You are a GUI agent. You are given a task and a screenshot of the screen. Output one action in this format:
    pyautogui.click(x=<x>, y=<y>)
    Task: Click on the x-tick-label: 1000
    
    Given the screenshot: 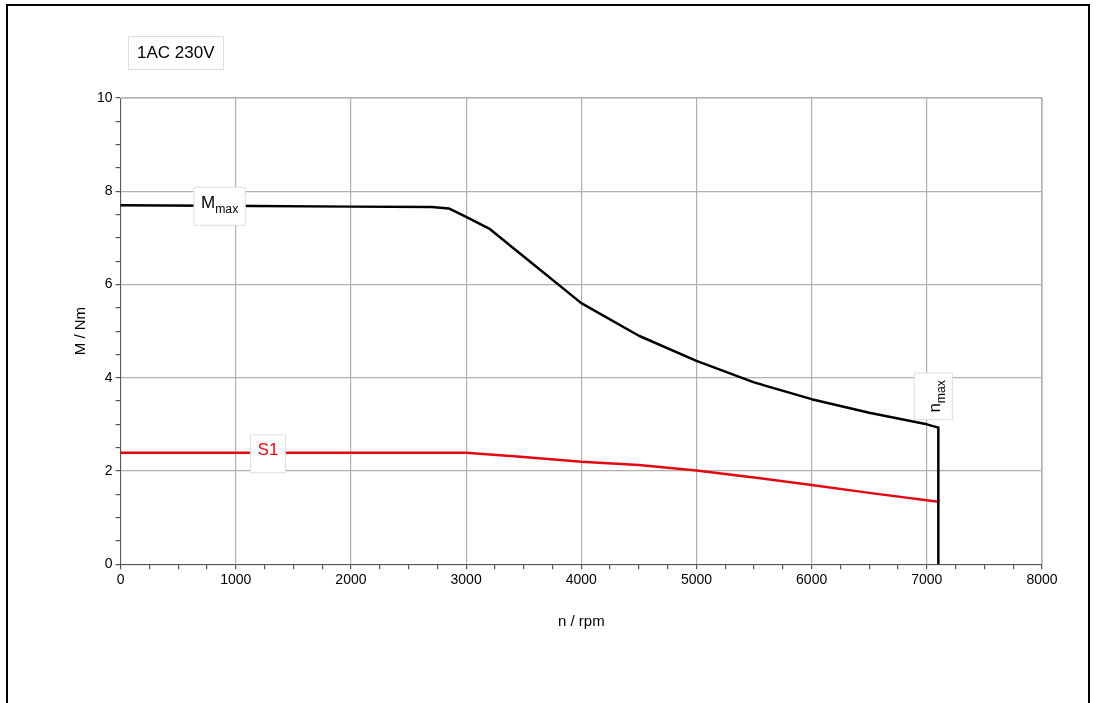 What is the action you would take?
    pyautogui.click(x=236, y=579)
    